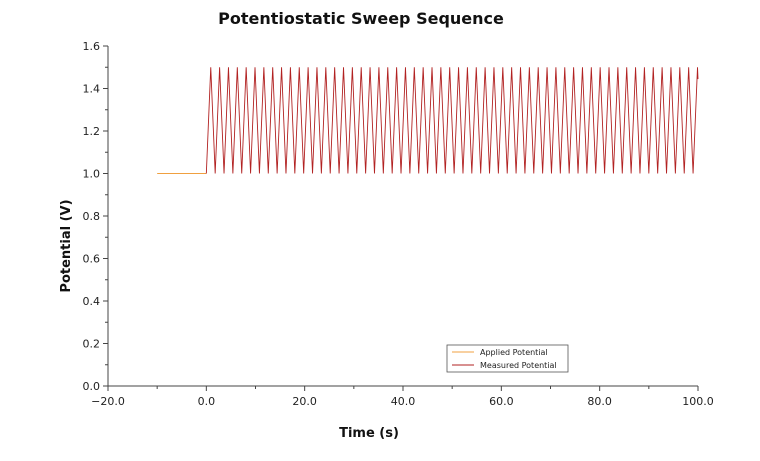 Image resolution: width=760 pixels, height=461 pixels. I want to click on chart-title: Potentiostatic Sweep Sequence, so click(361, 18).